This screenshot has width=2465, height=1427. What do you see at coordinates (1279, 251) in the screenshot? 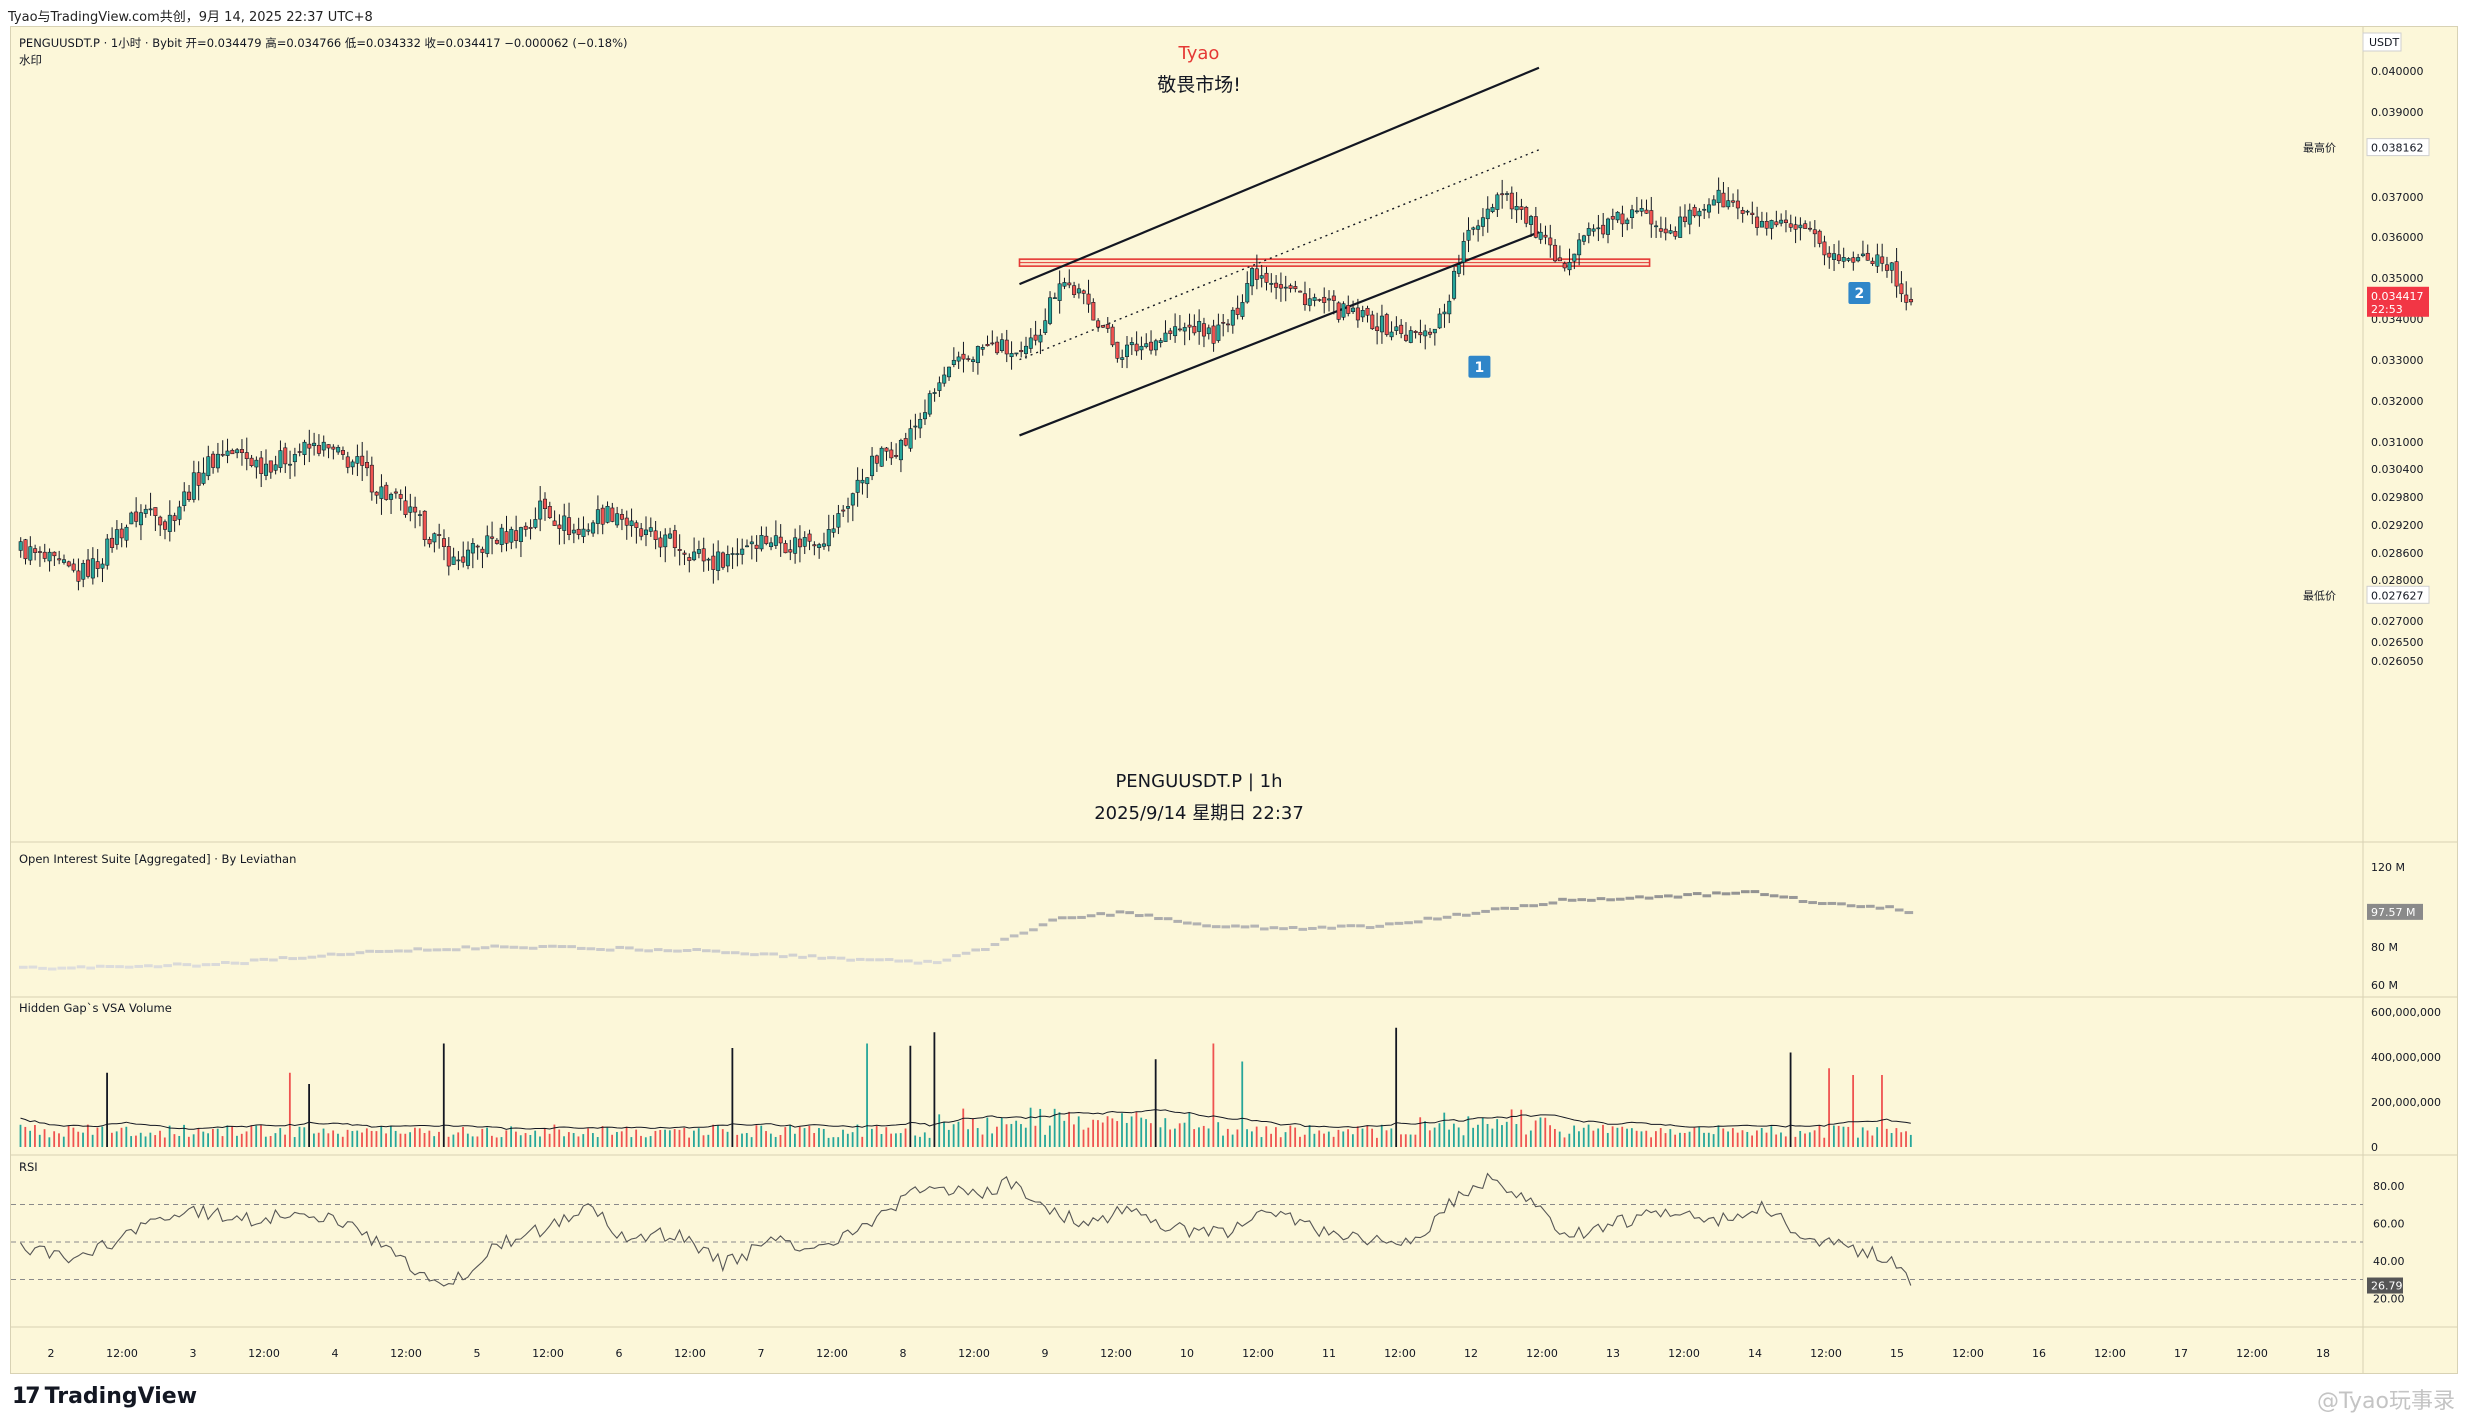
I see `ascending-channel` at bounding box center [1279, 251].